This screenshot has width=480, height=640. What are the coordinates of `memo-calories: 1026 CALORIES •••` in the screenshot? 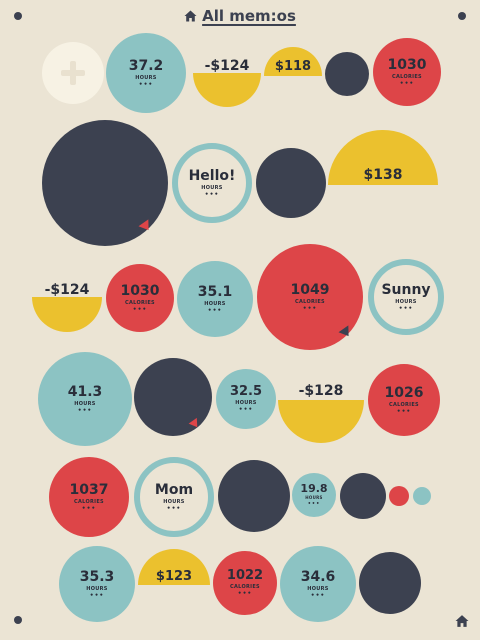 It's located at (404, 400).